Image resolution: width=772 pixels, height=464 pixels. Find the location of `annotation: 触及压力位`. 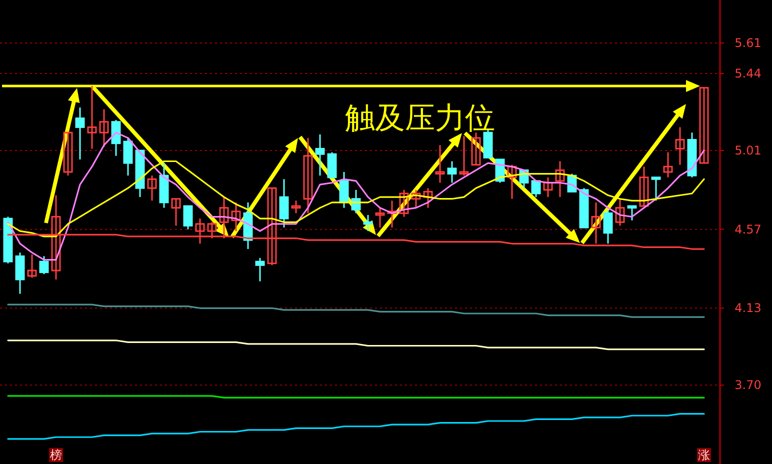

annotation: 触及压力位 is located at coordinates (420, 118).